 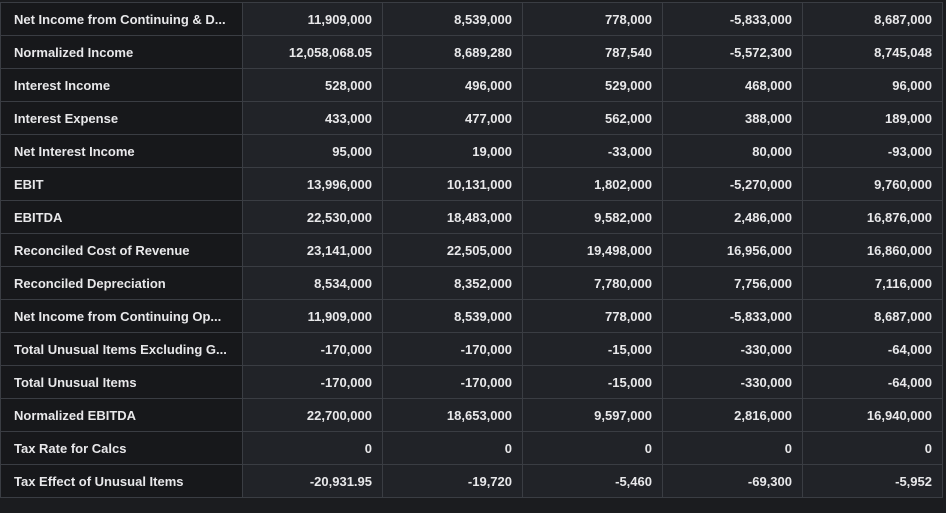 I want to click on value-cell: -5,270,000, so click(x=732, y=184).